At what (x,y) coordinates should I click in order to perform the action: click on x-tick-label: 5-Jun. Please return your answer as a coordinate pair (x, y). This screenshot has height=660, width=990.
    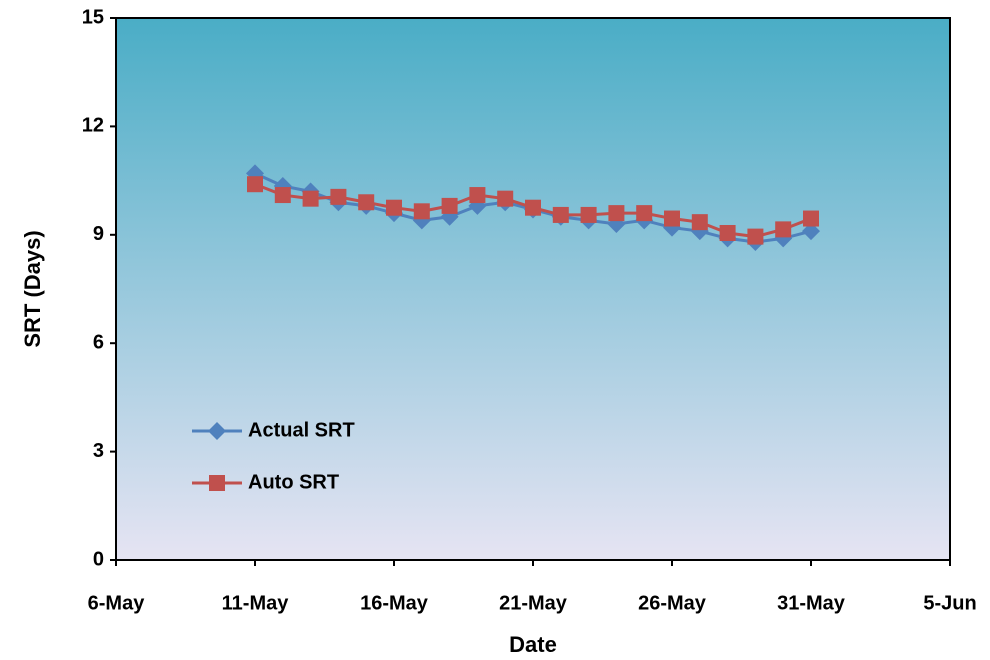
    Looking at the image, I should click on (949, 603).